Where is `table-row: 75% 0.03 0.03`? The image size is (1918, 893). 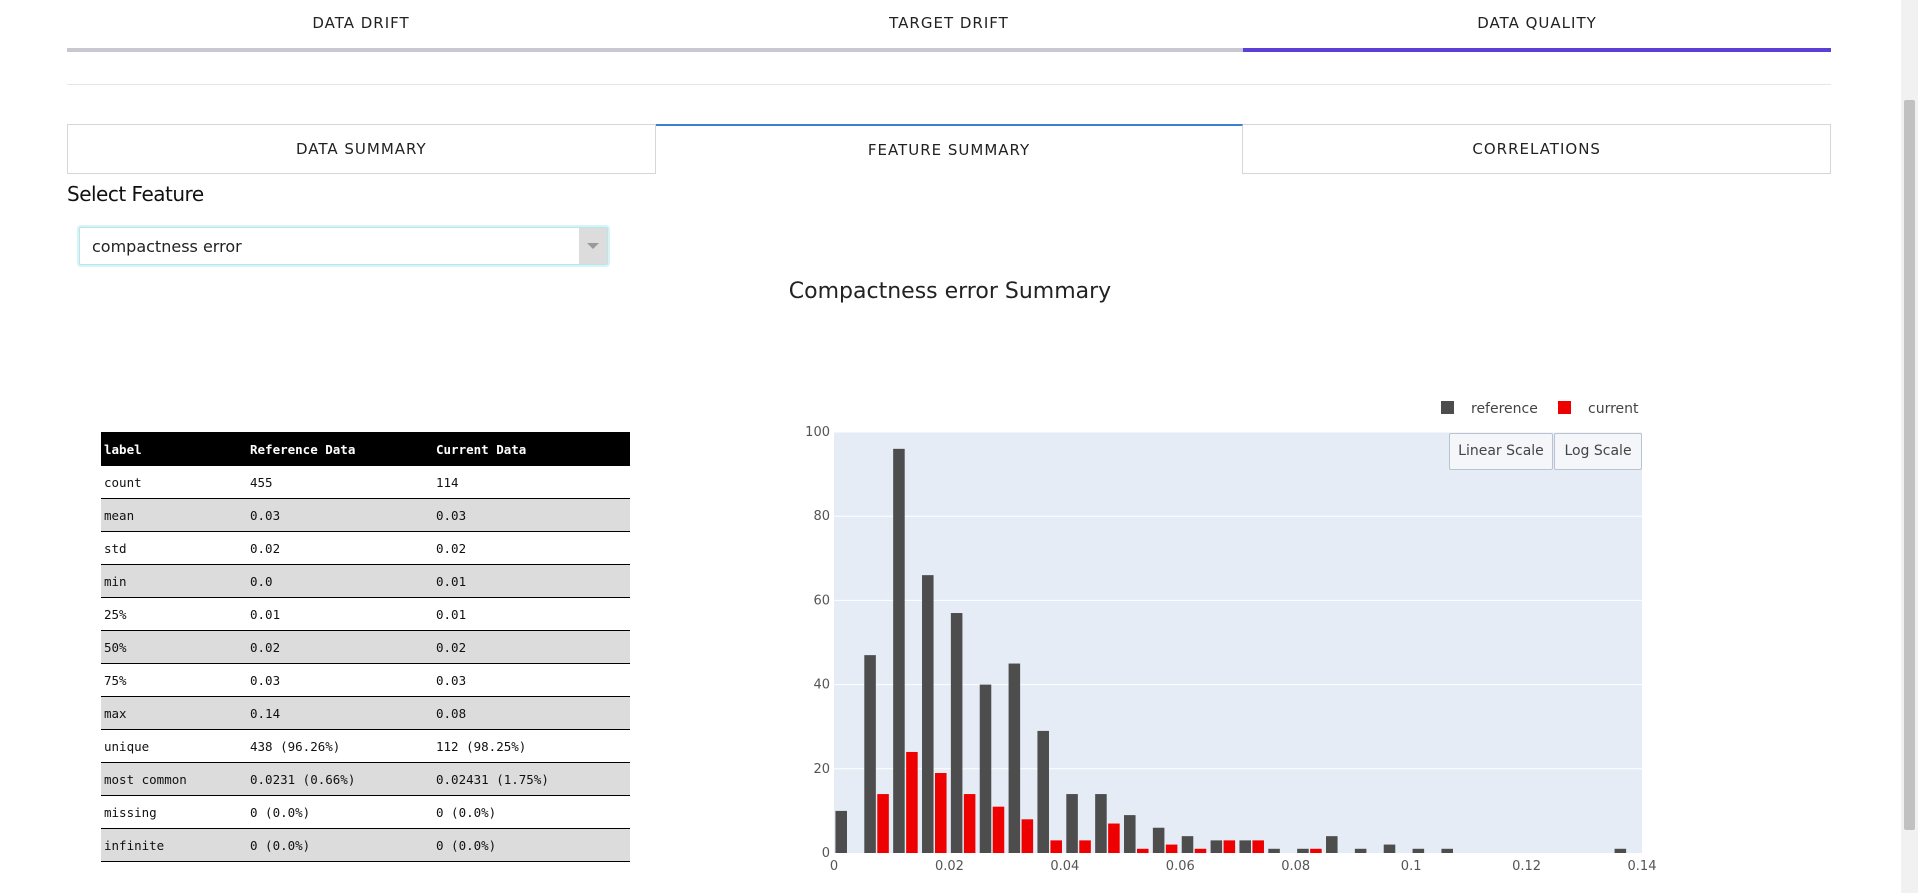
table-row: 75% 0.03 0.03 is located at coordinates (365, 680).